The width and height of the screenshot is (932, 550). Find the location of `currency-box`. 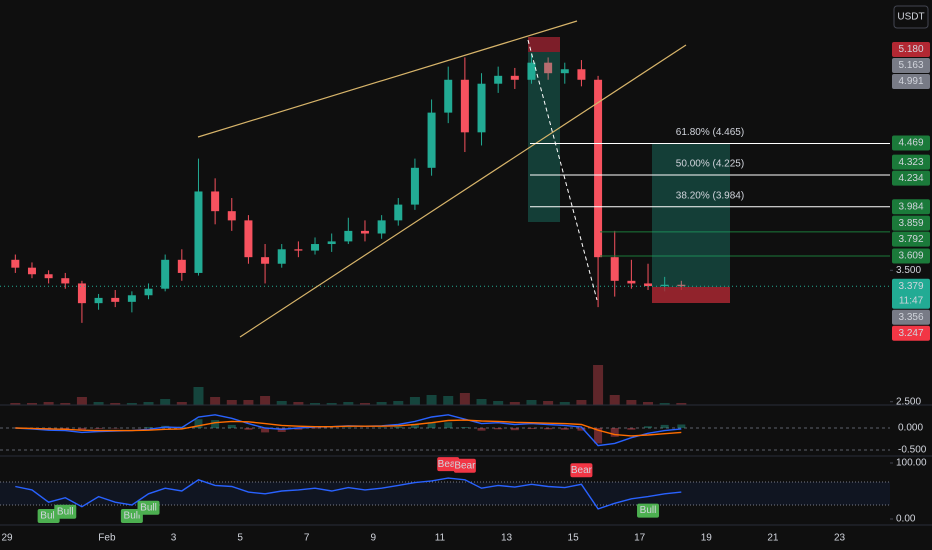

currency-box is located at coordinates (911, 17).